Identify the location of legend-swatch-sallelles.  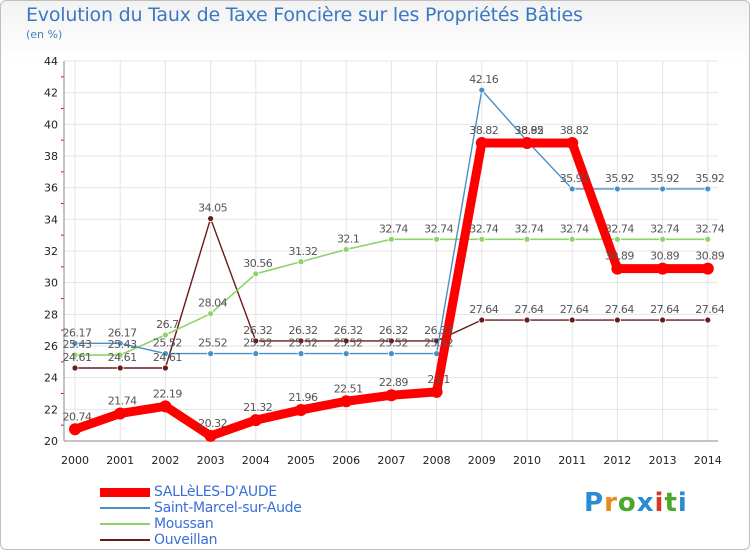
(125, 492).